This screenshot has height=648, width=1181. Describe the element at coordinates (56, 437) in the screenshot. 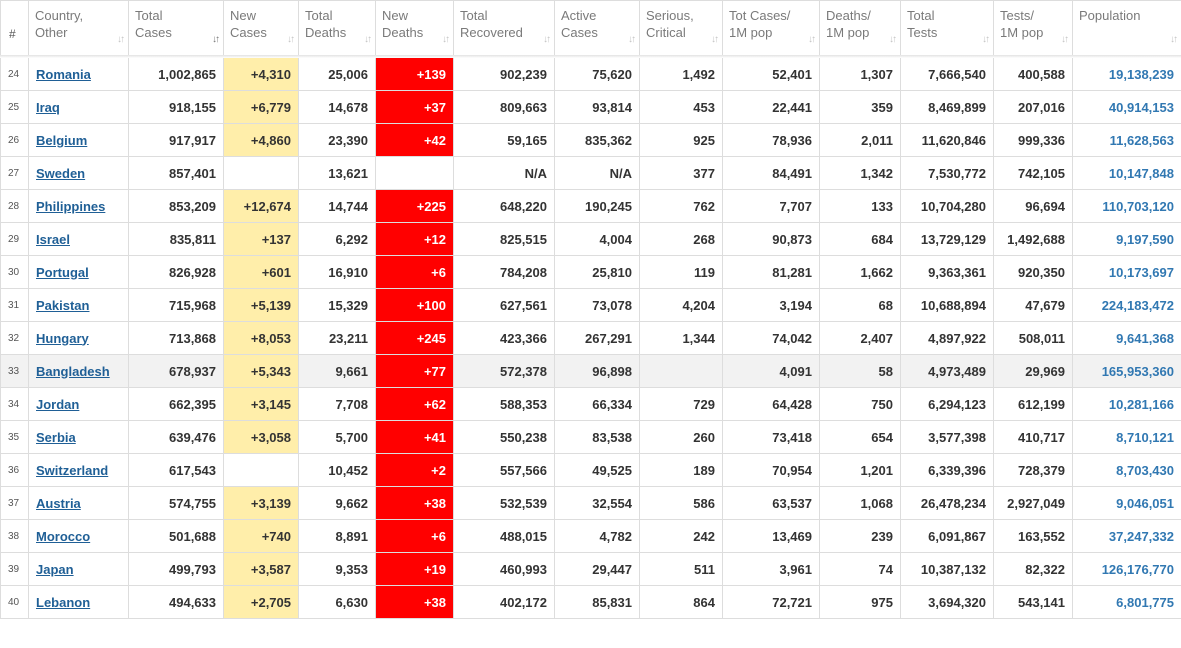

I see `country-link: Serbia` at that location.